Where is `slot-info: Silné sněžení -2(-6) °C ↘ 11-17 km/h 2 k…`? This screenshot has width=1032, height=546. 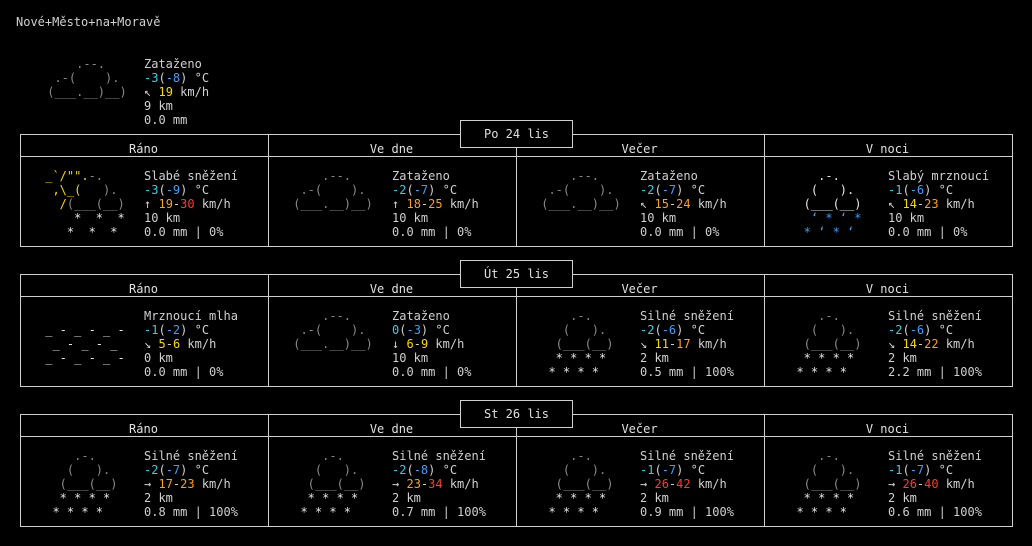
slot-info: Silné sněžení -2(-6) °C ↘ 11-17 km/h 2 k… is located at coordinates (687, 344).